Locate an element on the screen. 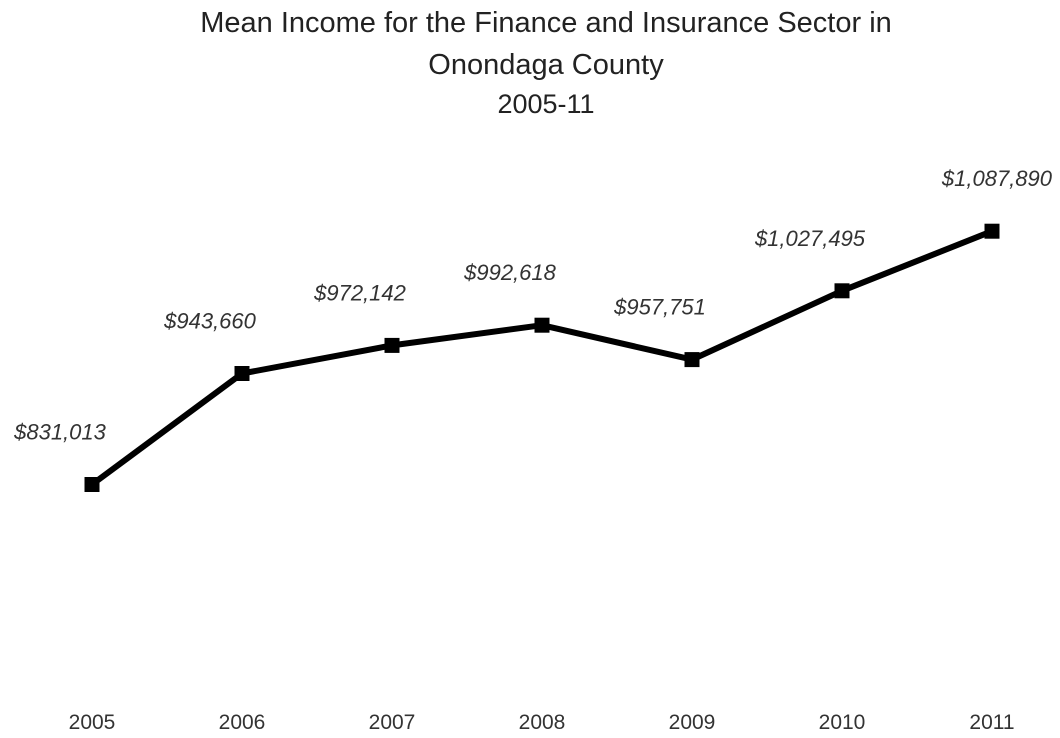 This screenshot has width=1060, height=738. data-point-marker-2011 is located at coordinates (992, 231).